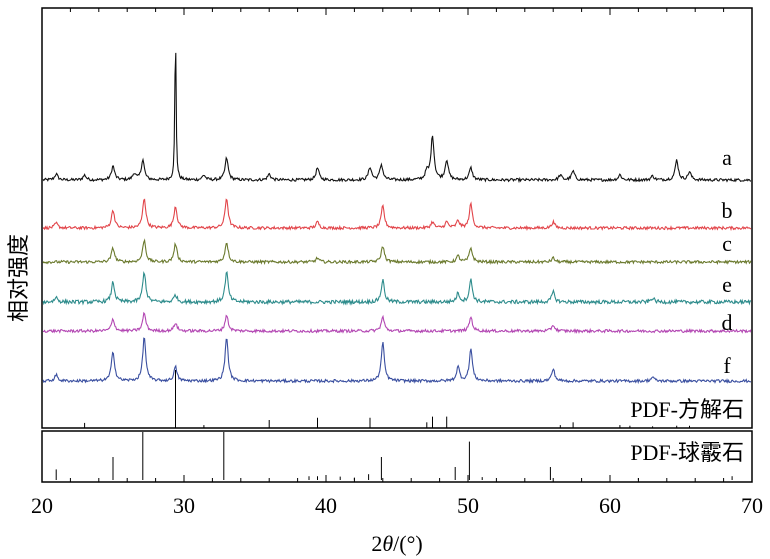 The image size is (770, 559). What do you see at coordinates (326, 505) in the screenshot?
I see `x-tick-label-40: 40` at bounding box center [326, 505].